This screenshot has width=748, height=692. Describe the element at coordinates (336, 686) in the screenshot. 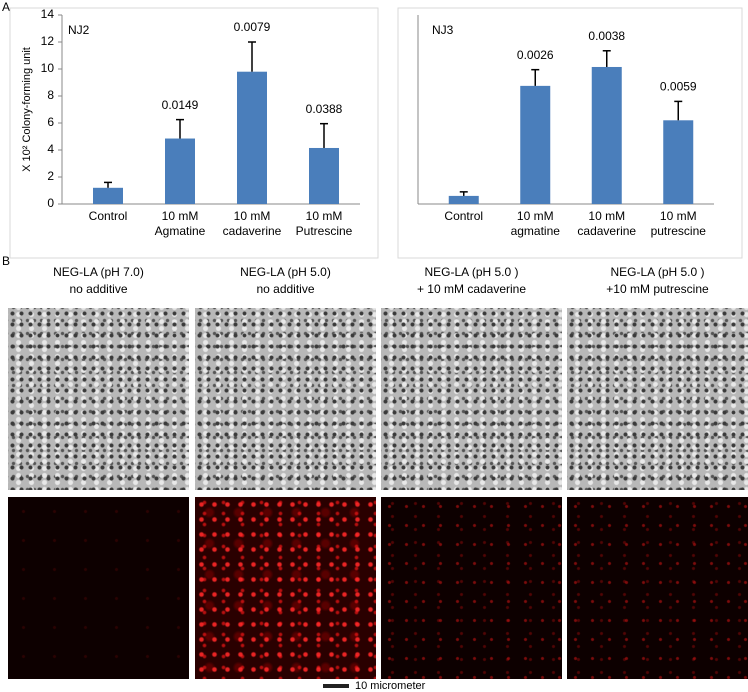

I see `scale-bar` at that location.